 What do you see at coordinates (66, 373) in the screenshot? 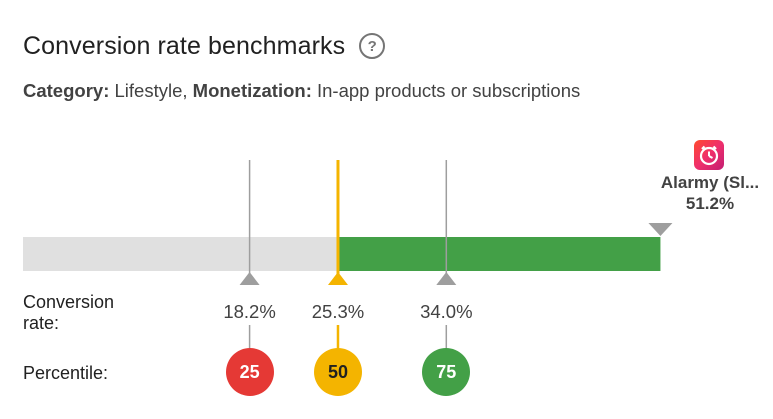
I see `percentile-row-label: Percentile:` at bounding box center [66, 373].